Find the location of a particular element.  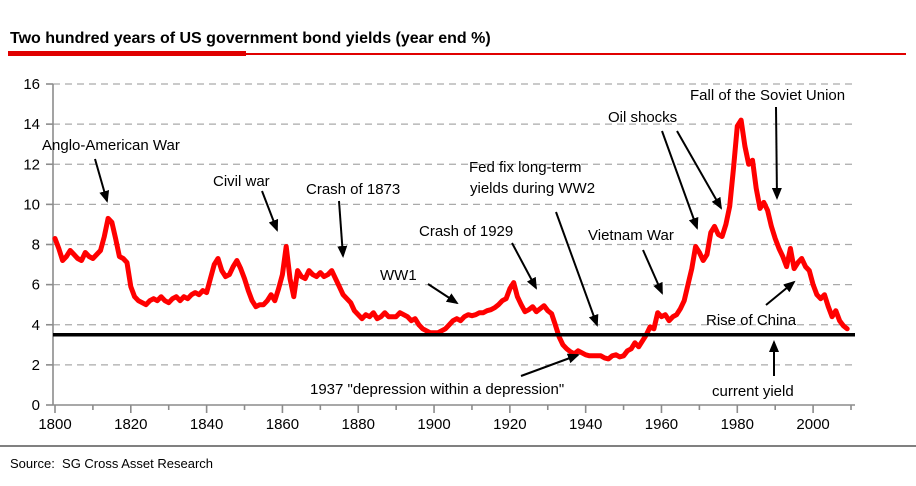

y-tick-label: 16 is located at coordinates (31, 84).